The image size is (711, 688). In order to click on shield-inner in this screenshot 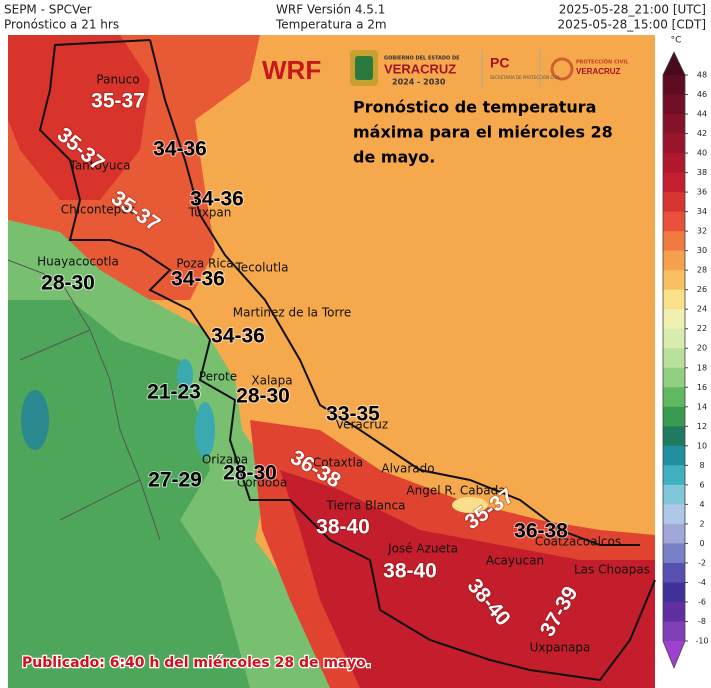, I will do `click(364, 68)`.